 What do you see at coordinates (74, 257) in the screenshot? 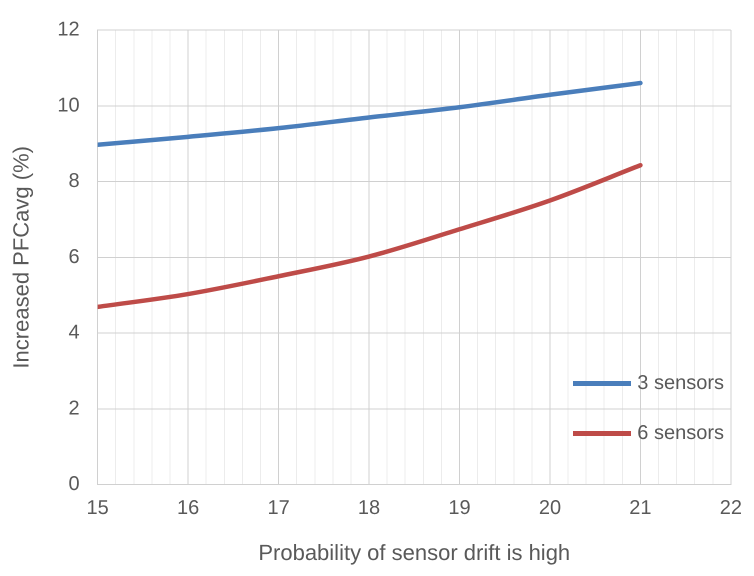
I see `y-tick-label: 6` at bounding box center [74, 257].